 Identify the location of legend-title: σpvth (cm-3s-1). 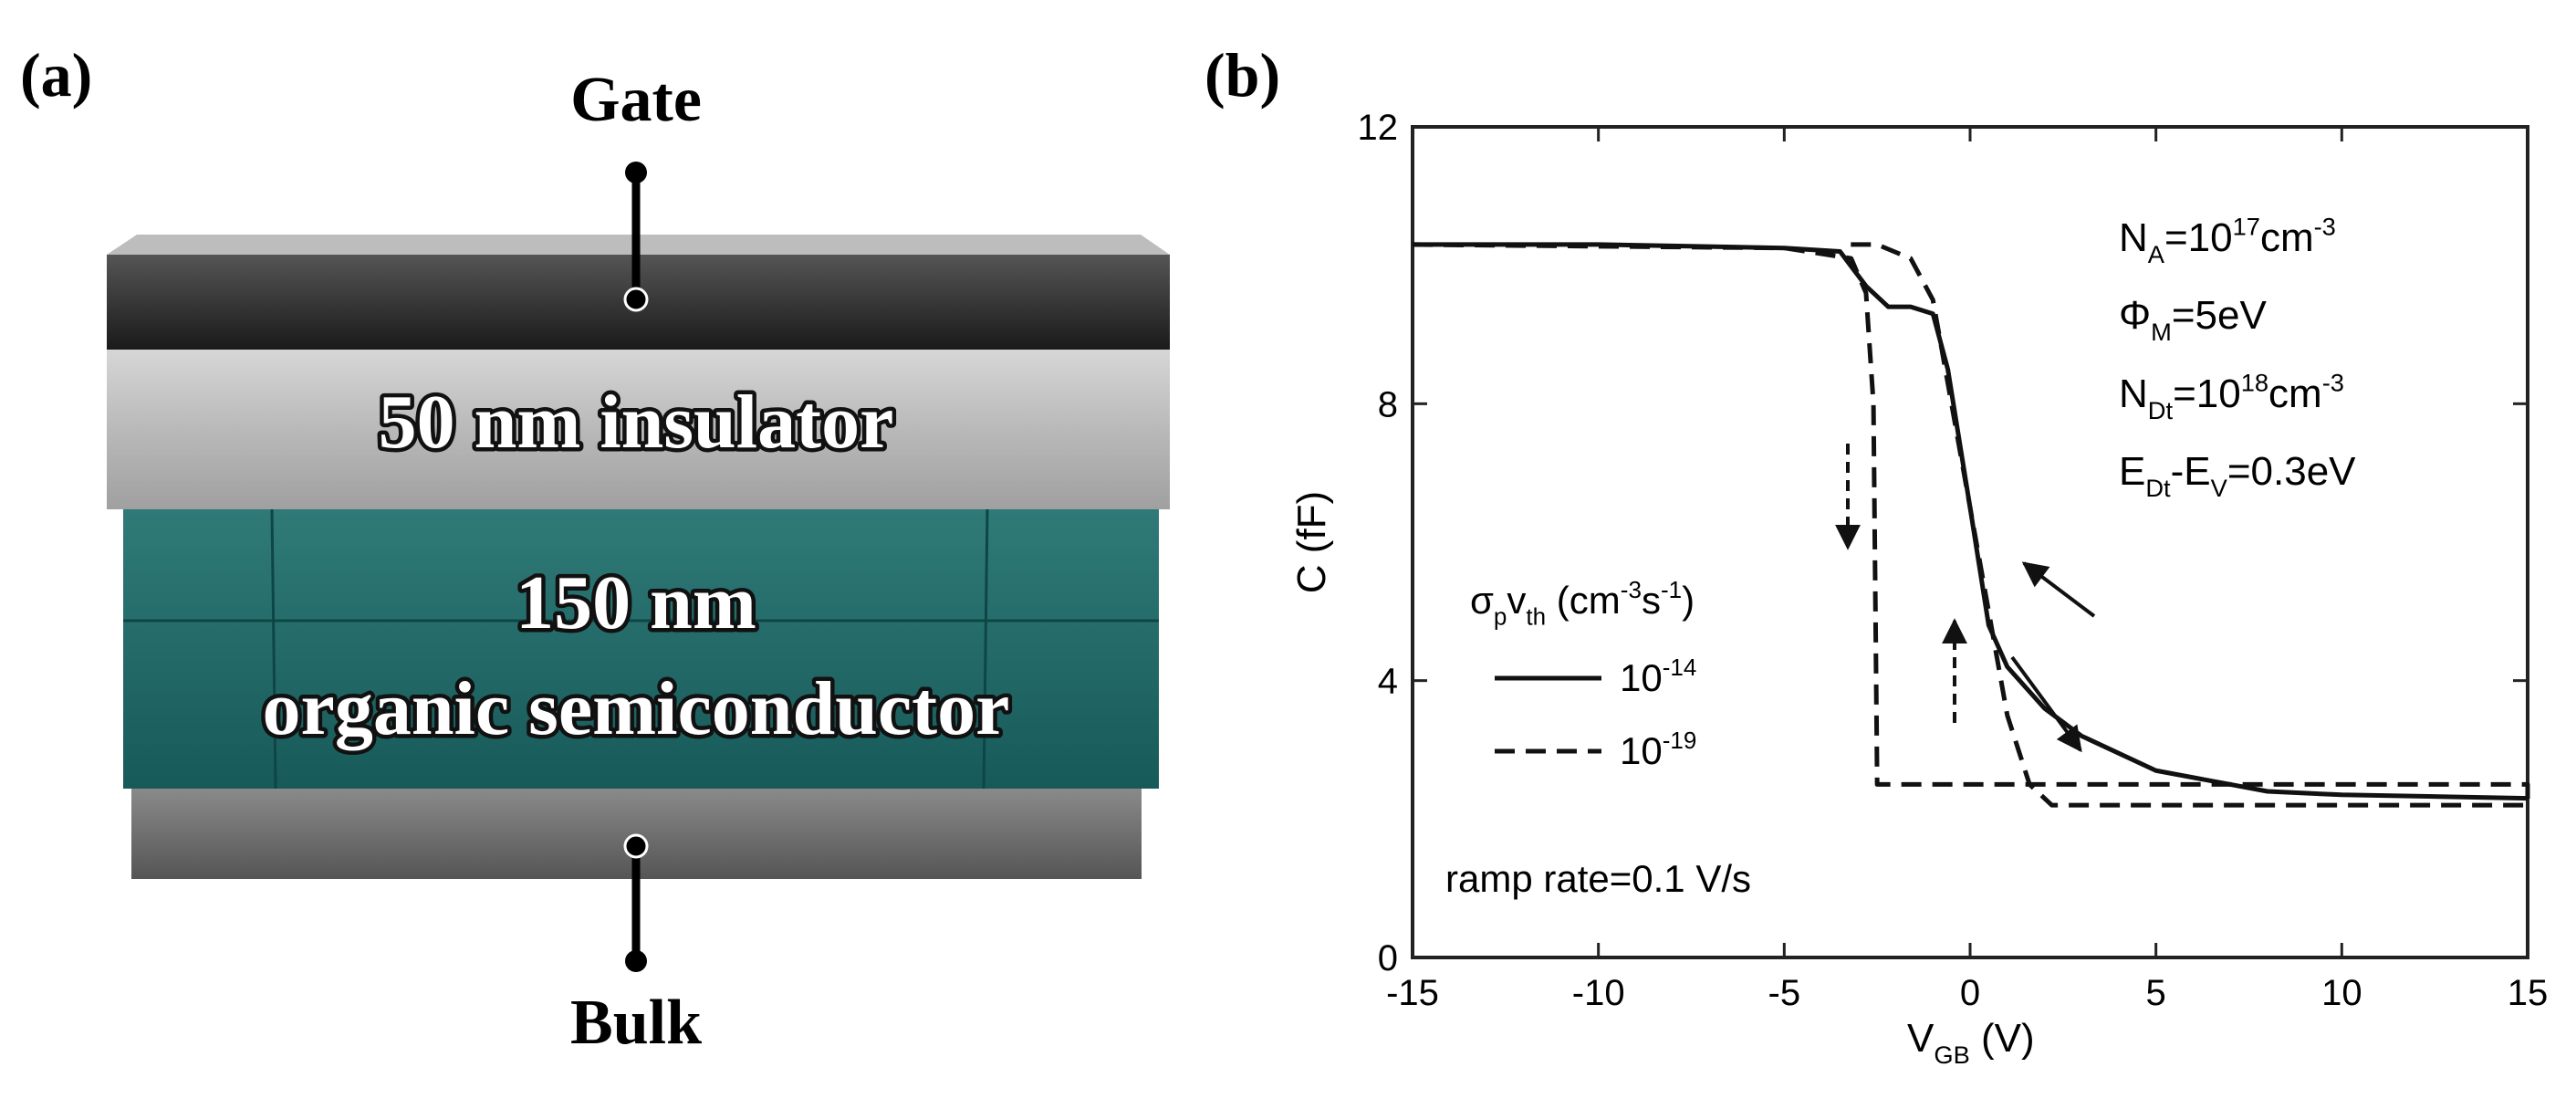
(1582, 603).